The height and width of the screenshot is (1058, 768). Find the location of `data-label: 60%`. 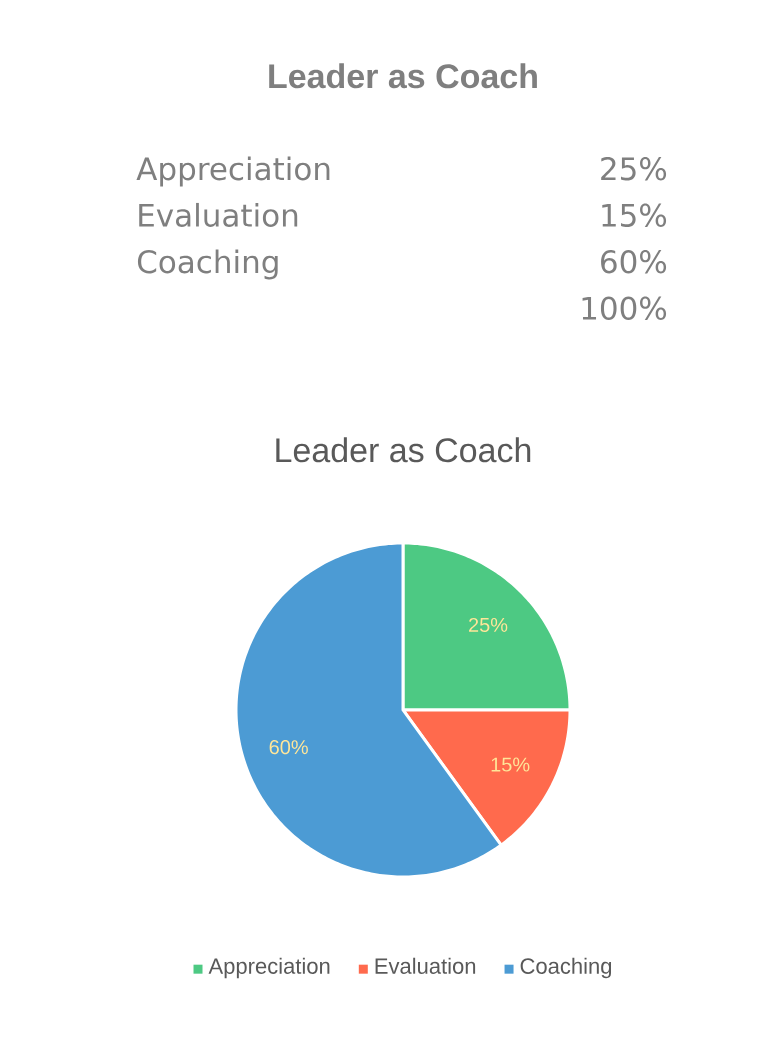

data-label: 60% is located at coordinates (288, 747).